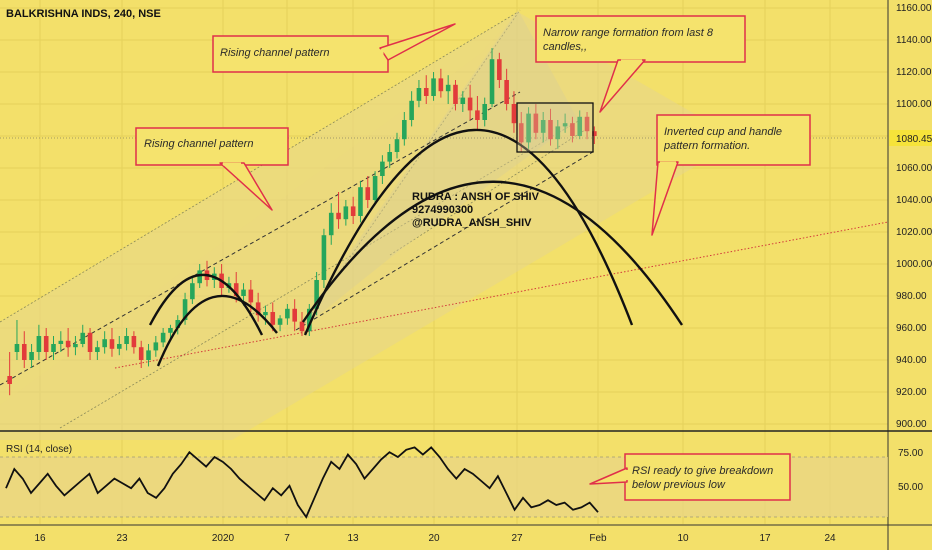 This screenshot has height=550, width=932. What do you see at coordinates (598, 538) in the screenshot?
I see `time-label: Feb` at bounding box center [598, 538].